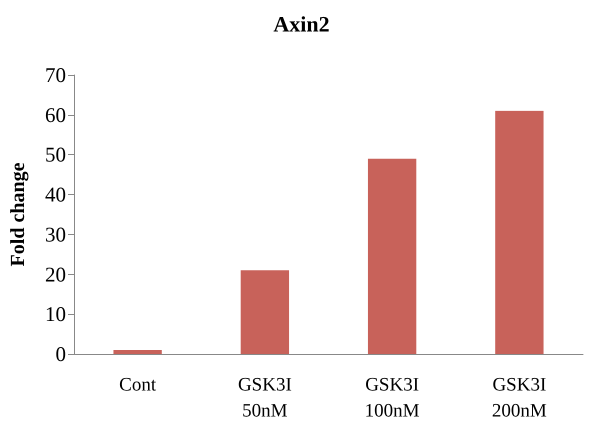  I want to click on y-tick-label: 50, so click(55, 154).